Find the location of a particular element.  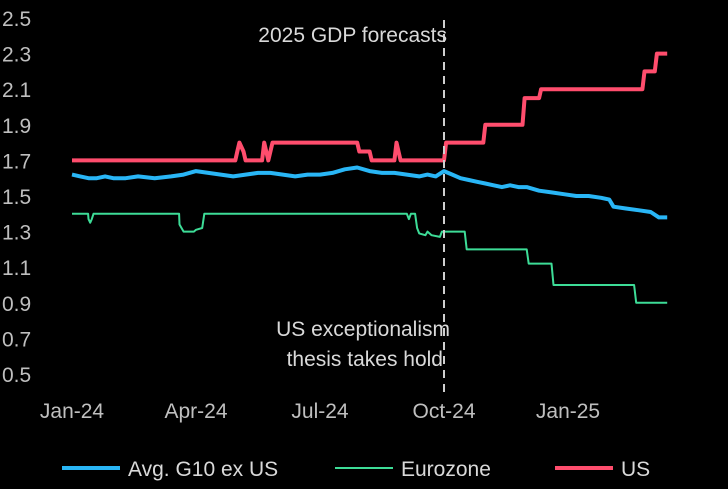

x-tick-label: Oct-24 is located at coordinates (443, 411).